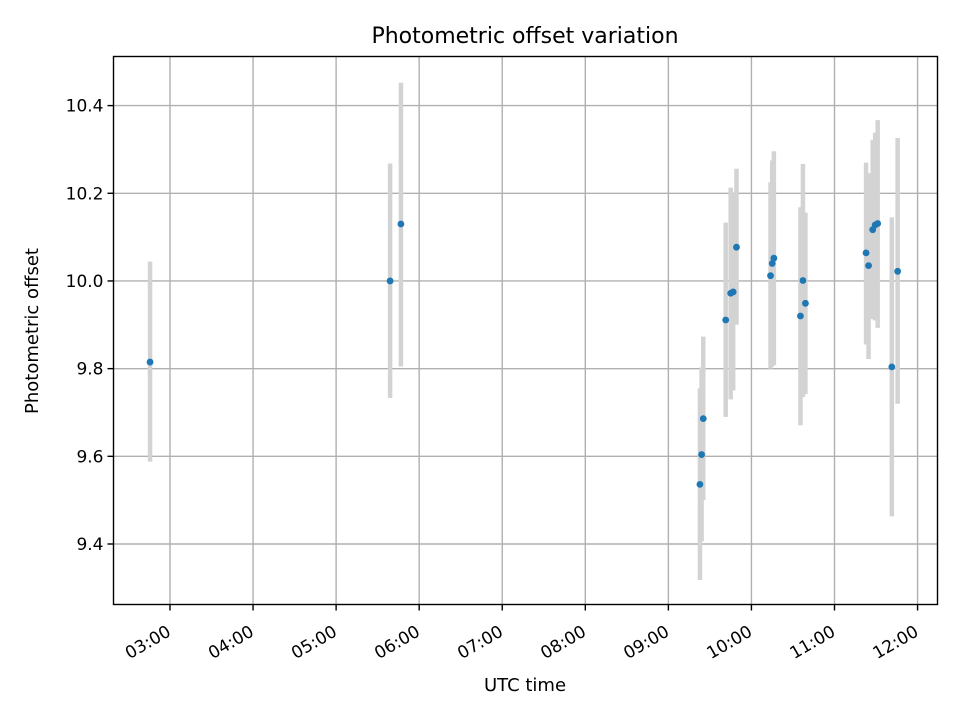 Image resolution: width=960 pixels, height=720 pixels. What do you see at coordinates (314, 643) in the screenshot?
I see `x-tick-label: 05:00` at bounding box center [314, 643].